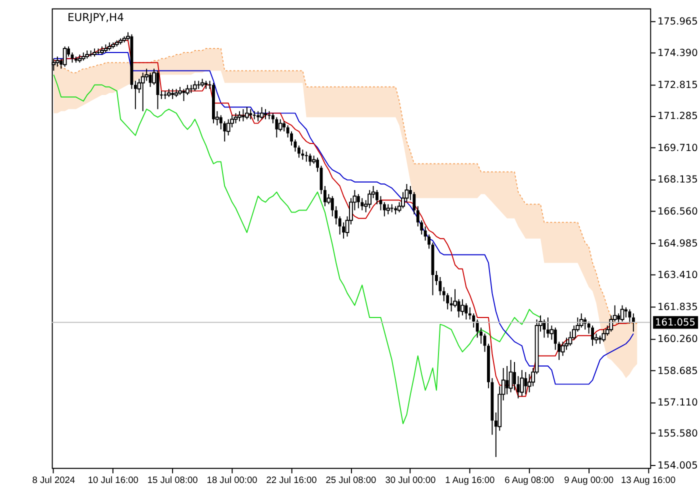 The image size is (700, 500). What do you see at coordinates (351, 480) in the screenshot?
I see `x-tick-label: 25 Jul 08:00` at bounding box center [351, 480].